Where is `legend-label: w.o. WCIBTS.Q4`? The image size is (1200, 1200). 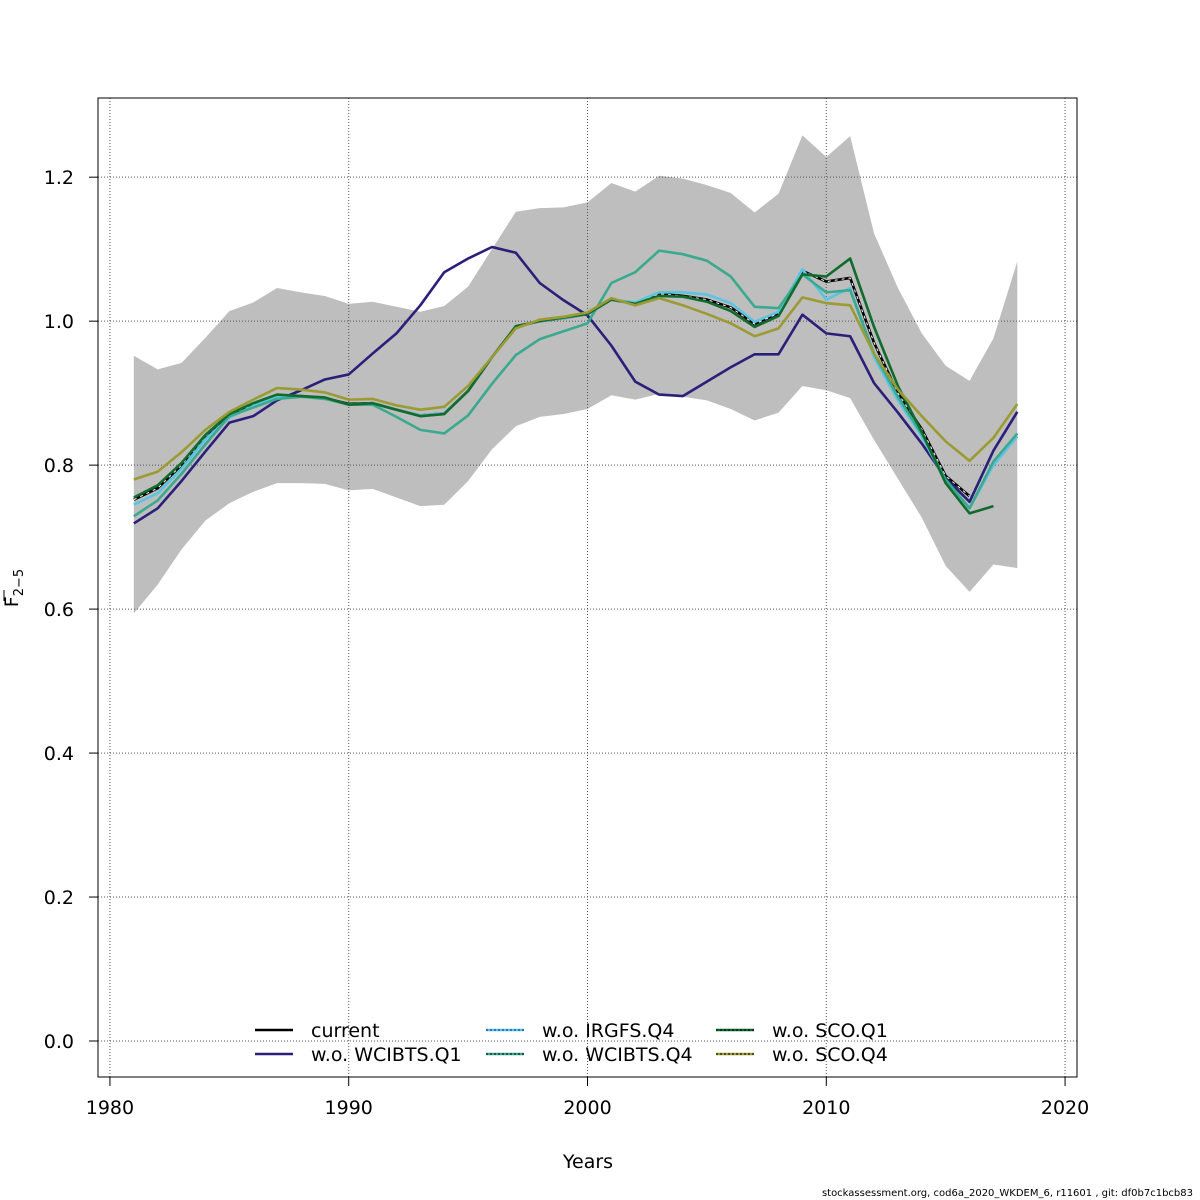 legend-label: w.o. WCIBTS.Q4 is located at coordinates (617, 1055).